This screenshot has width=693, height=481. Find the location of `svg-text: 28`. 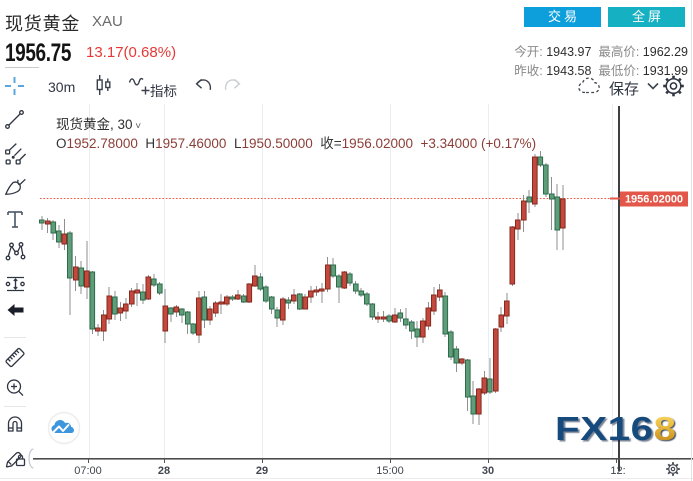

svg-text: 28 is located at coordinates (164, 471).